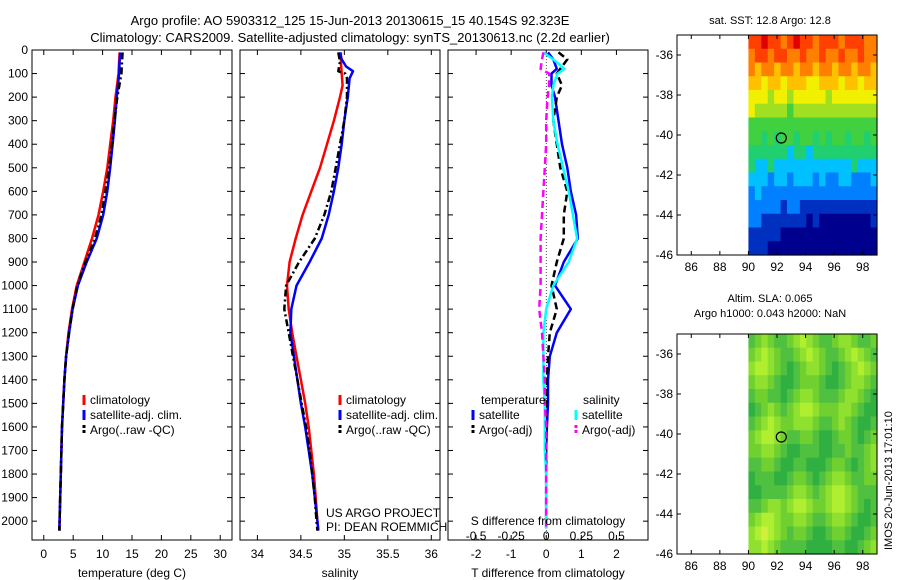 The width and height of the screenshot is (900, 580). I want to click on salinity-legend-title: salinity, so click(601, 400).